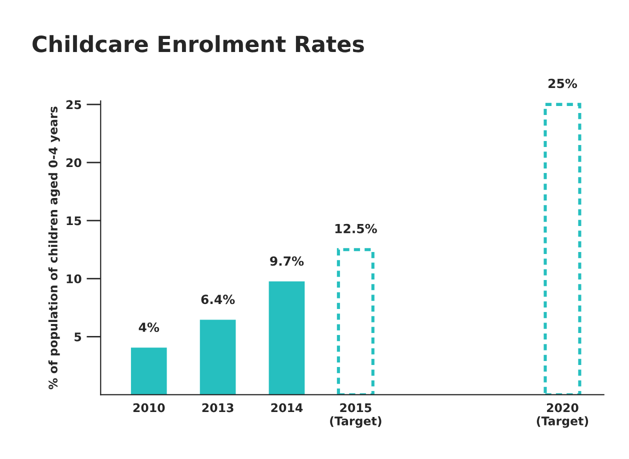 The image size is (629, 459). I want to click on y-tick-label: 15, so click(74, 221).